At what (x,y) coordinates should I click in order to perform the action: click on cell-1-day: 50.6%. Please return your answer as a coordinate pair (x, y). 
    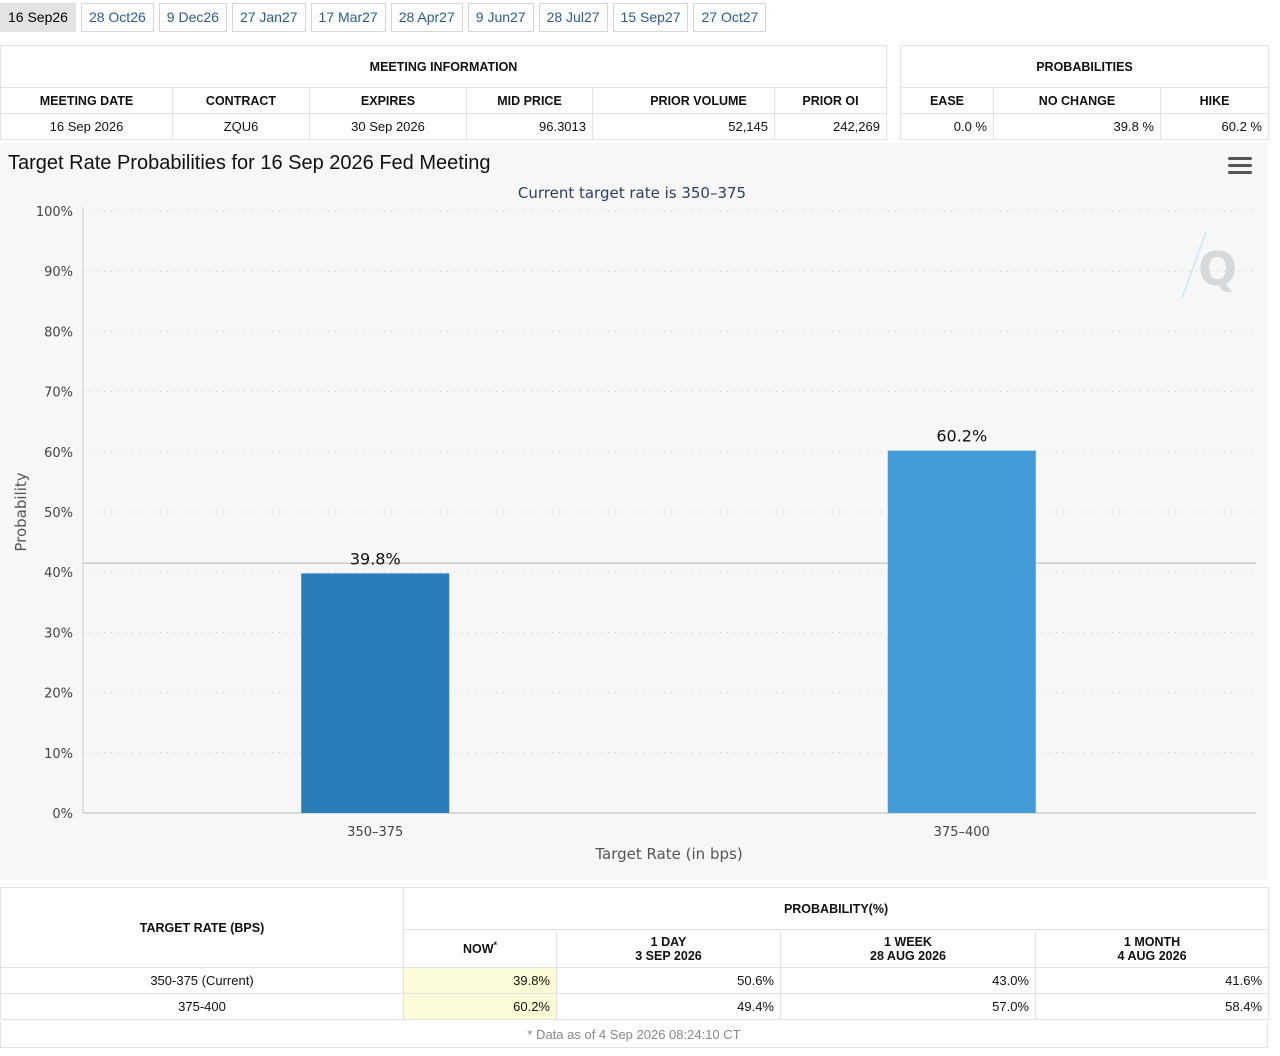
    Looking at the image, I should click on (668, 980).